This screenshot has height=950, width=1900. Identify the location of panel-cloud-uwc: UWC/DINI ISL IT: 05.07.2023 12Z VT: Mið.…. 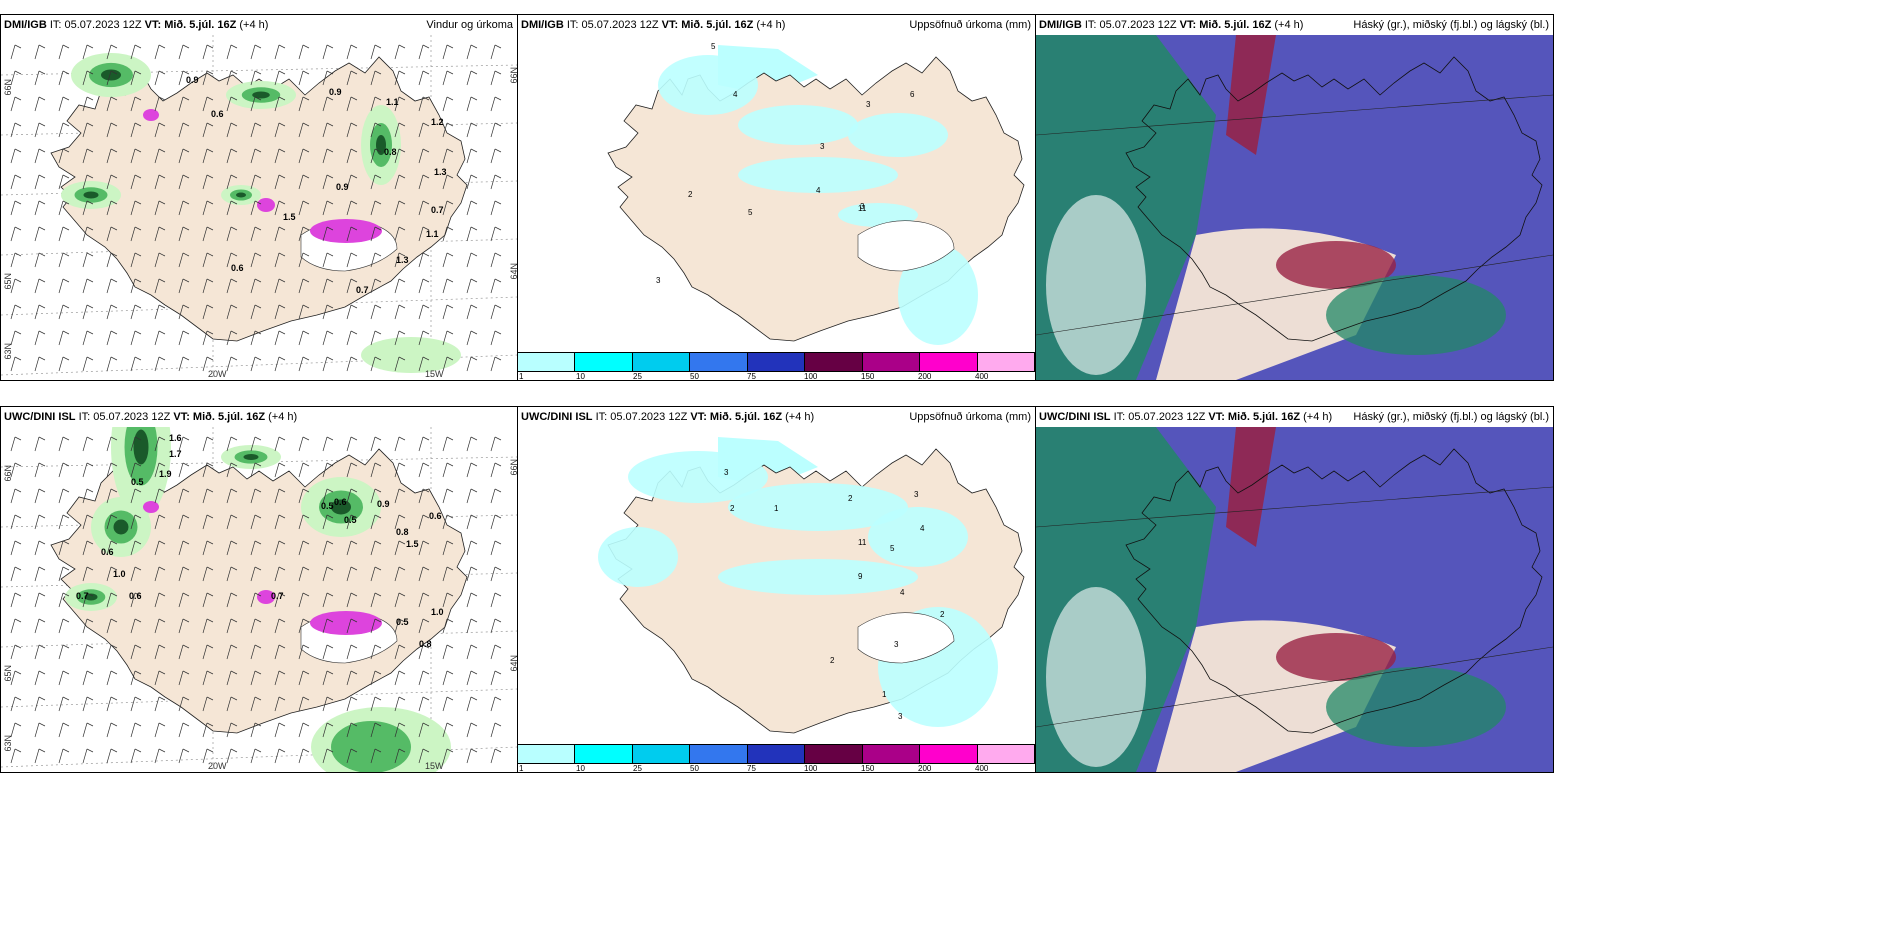
(1294, 589).